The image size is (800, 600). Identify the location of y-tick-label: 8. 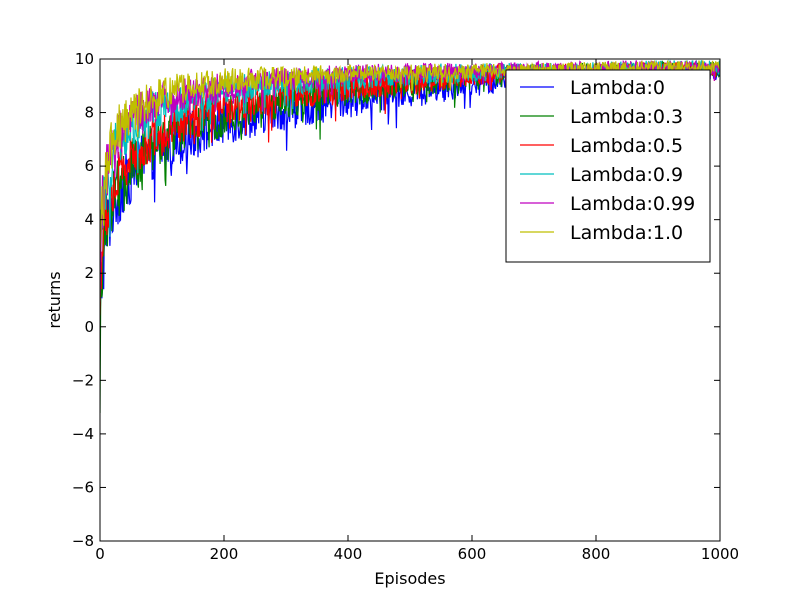
(89, 113).